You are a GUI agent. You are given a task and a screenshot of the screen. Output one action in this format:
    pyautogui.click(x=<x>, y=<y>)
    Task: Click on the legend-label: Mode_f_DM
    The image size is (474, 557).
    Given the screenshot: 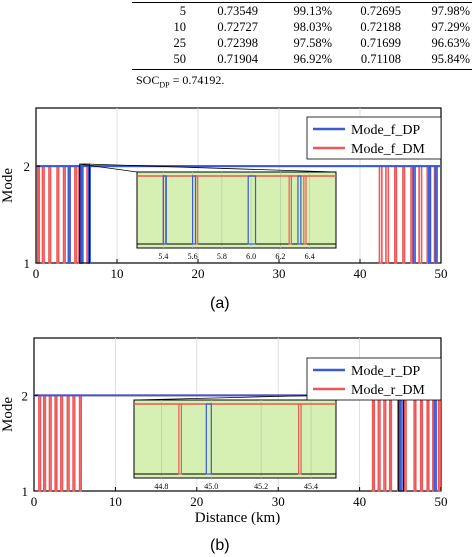 What is the action you would take?
    pyautogui.click(x=388, y=149)
    